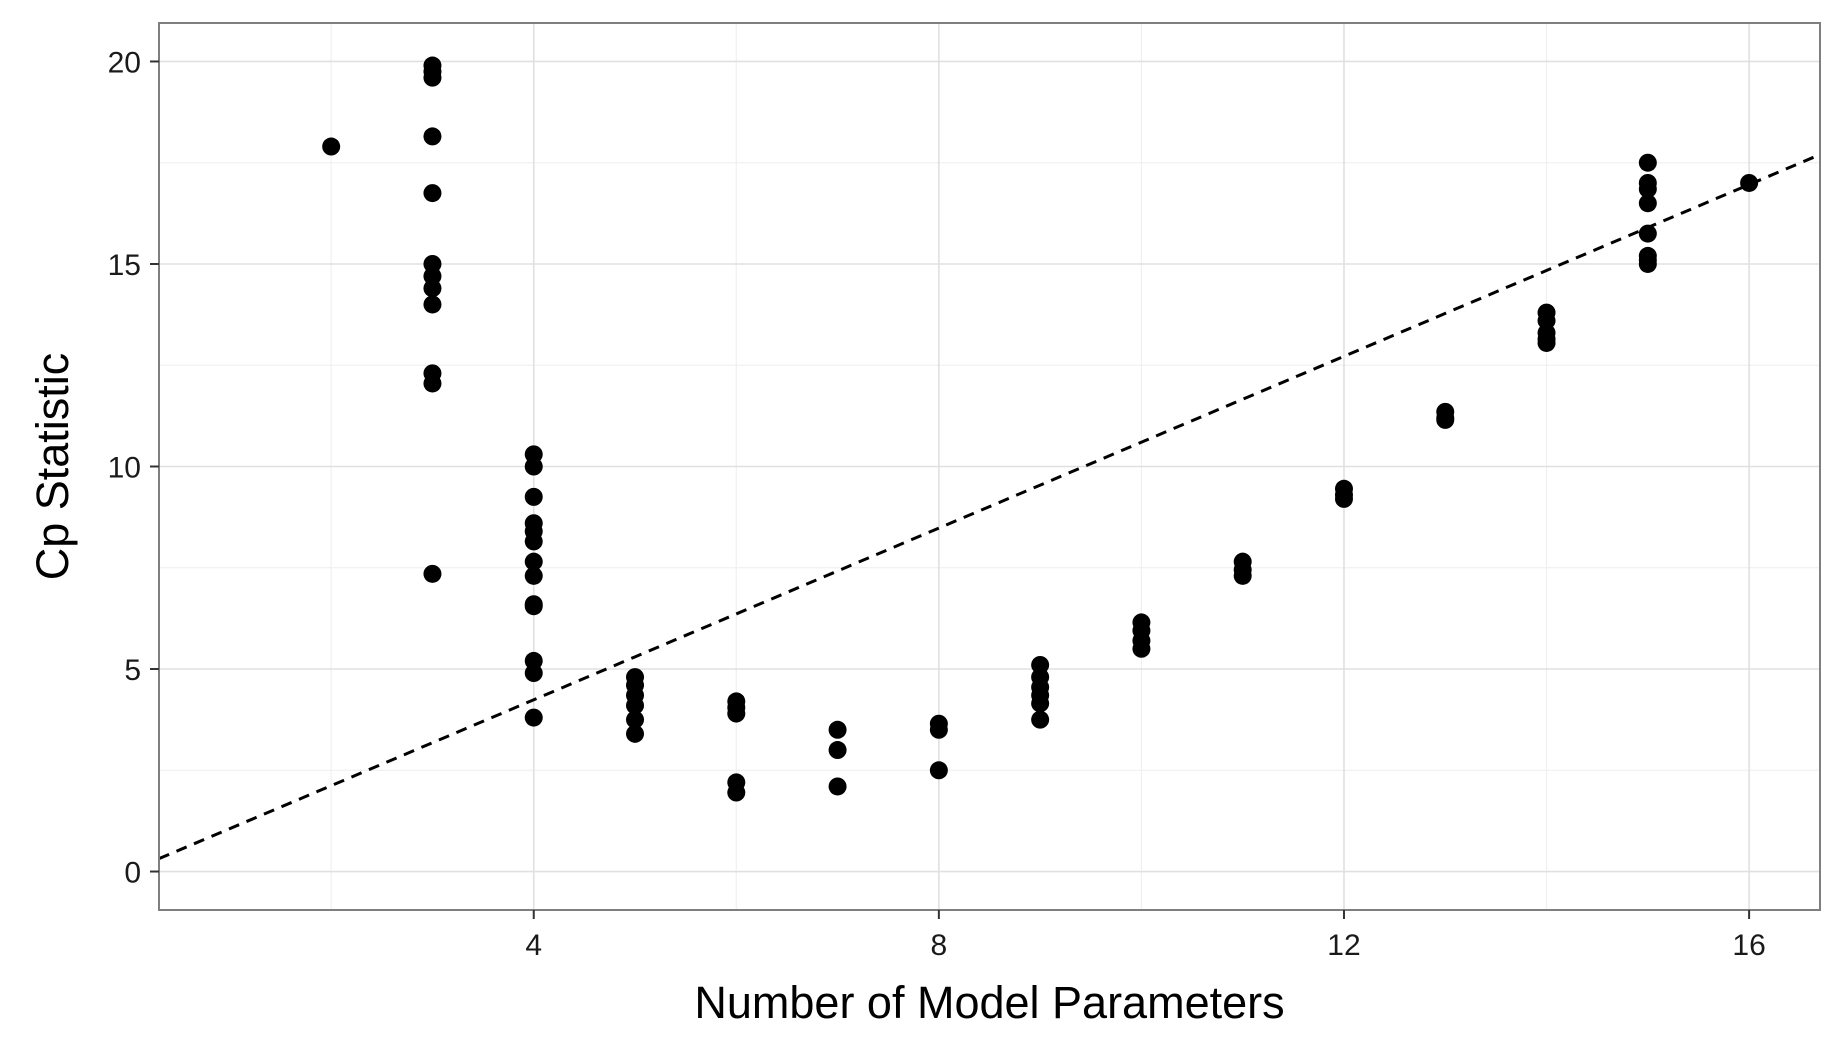 The height and width of the screenshot is (1050, 1837). What do you see at coordinates (989, 1002) in the screenshot?
I see `x-axis-title: Number of Model Parameters` at bounding box center [989, 1002].